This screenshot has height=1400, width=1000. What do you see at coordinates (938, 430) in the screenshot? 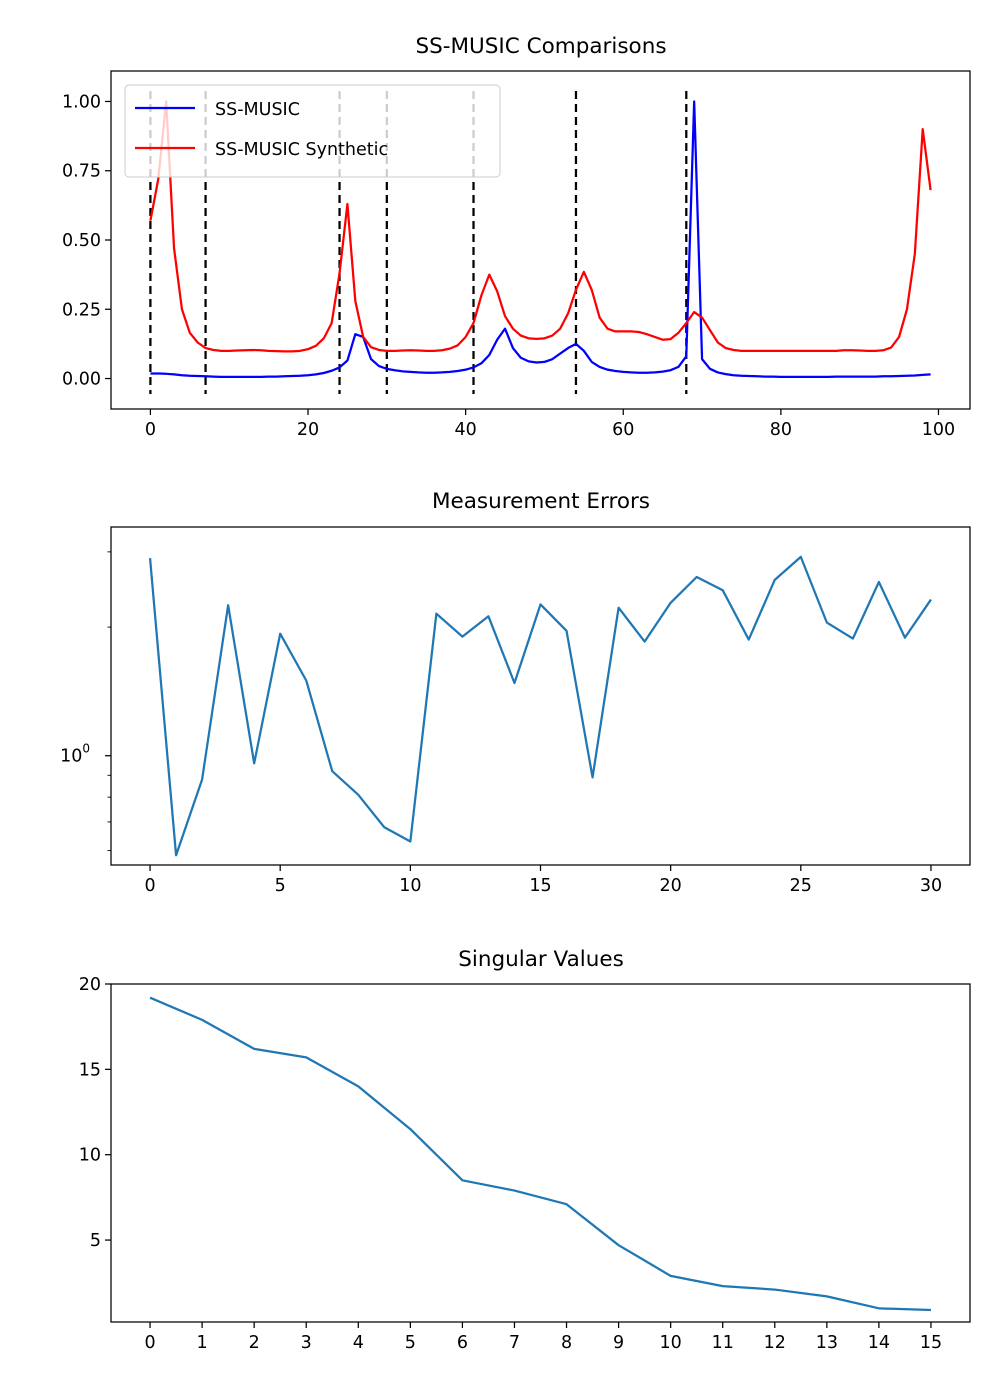
I see `x-tick-label: 100` at bounding box center [938, 430].